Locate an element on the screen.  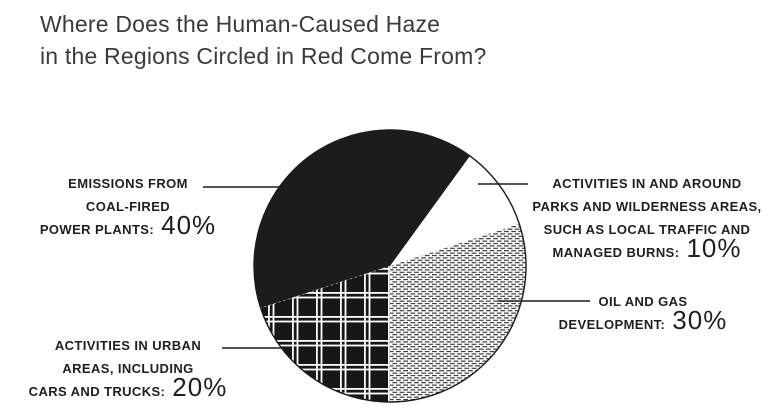
callout-parks-line3: SUCH AS LOCAL TRAFFIC AND is located at coordinates (647, 229).